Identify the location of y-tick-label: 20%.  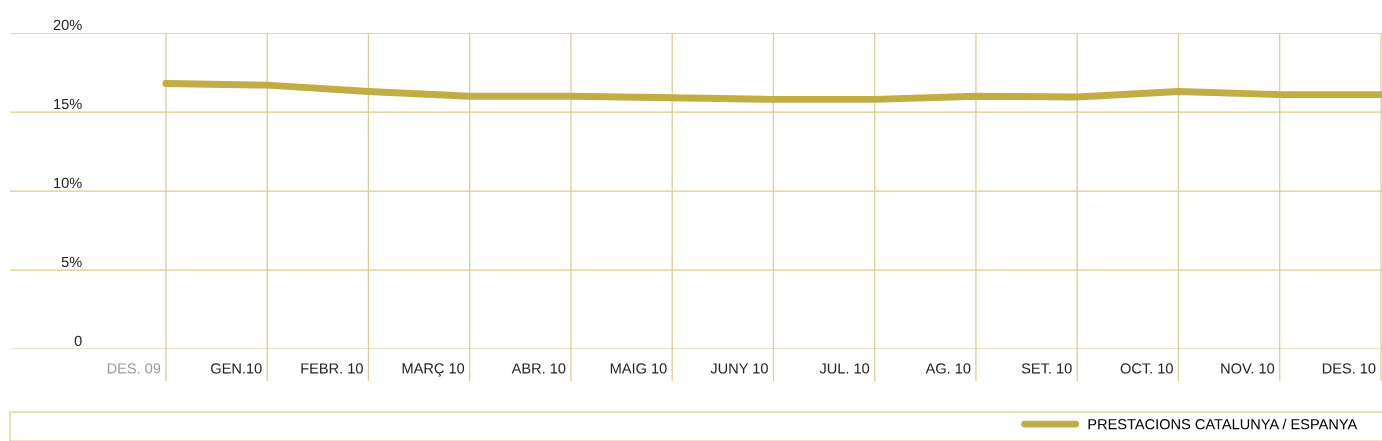
(67, 25).